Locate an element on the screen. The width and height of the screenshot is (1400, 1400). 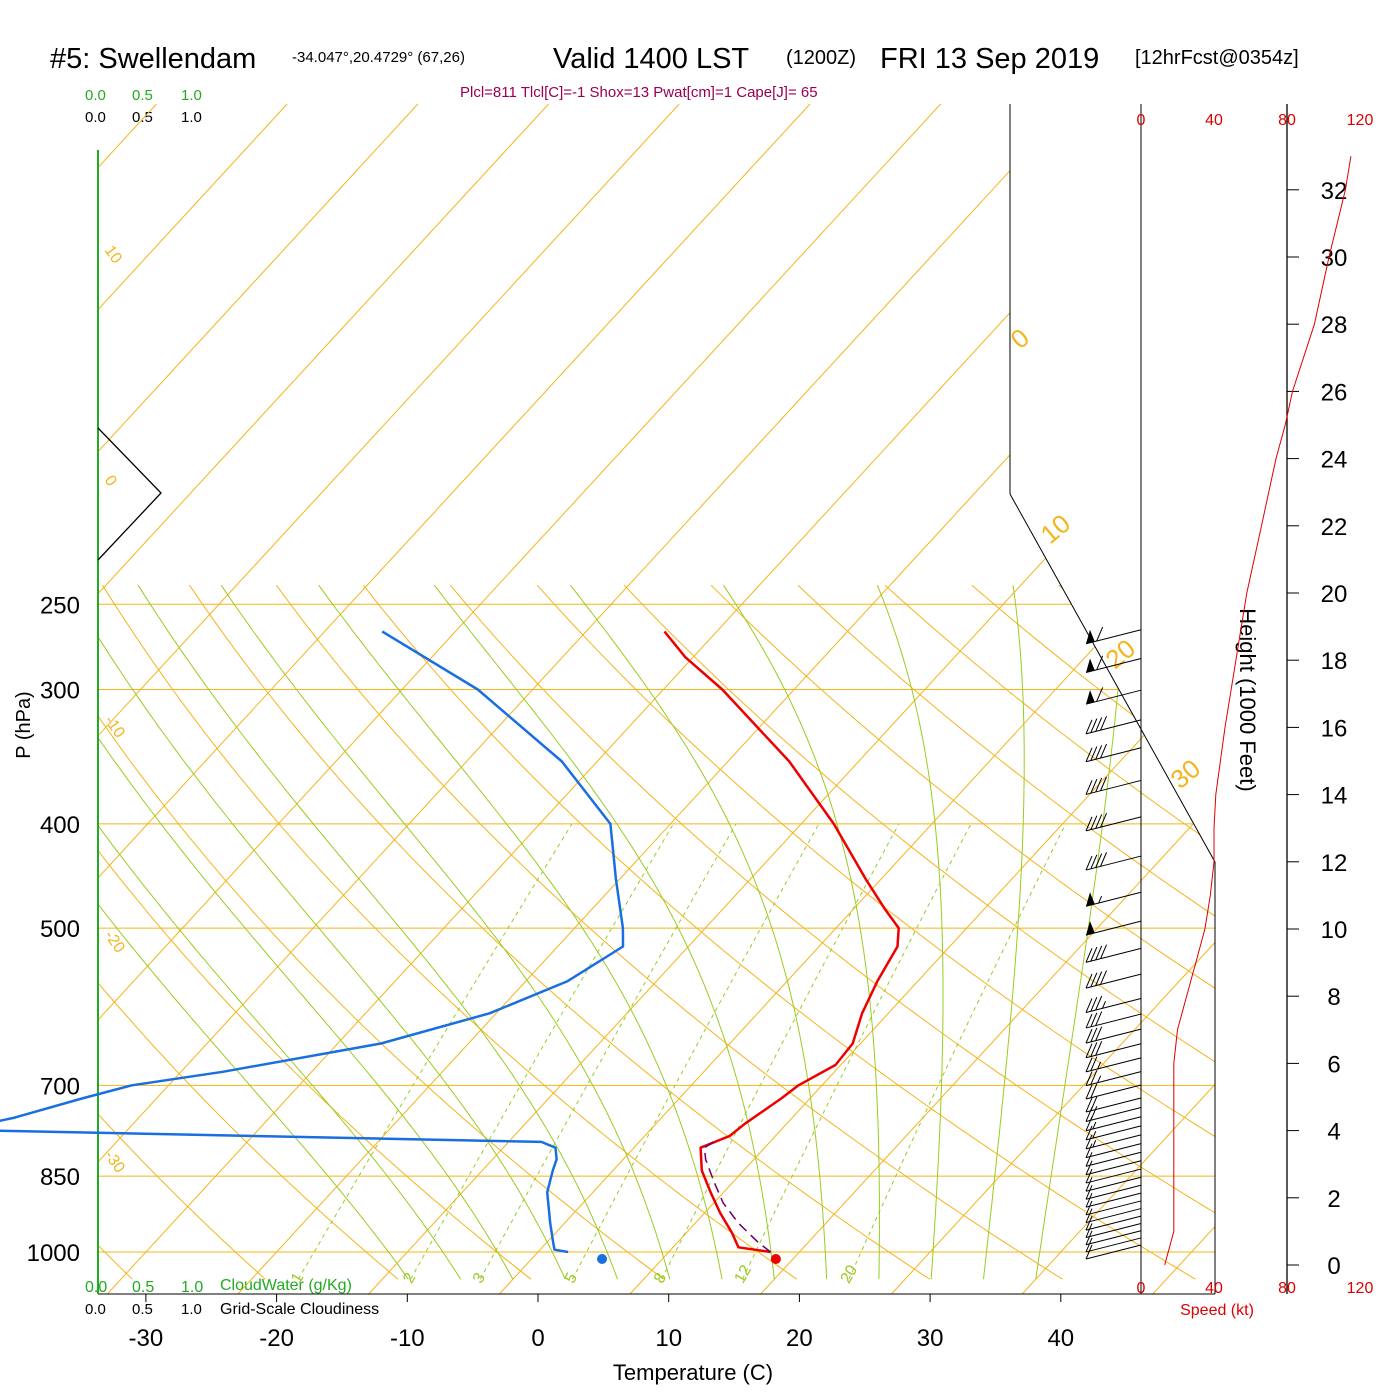
height-axis-label: Height (1000 Feet) is located at coordinates (1247, 699).